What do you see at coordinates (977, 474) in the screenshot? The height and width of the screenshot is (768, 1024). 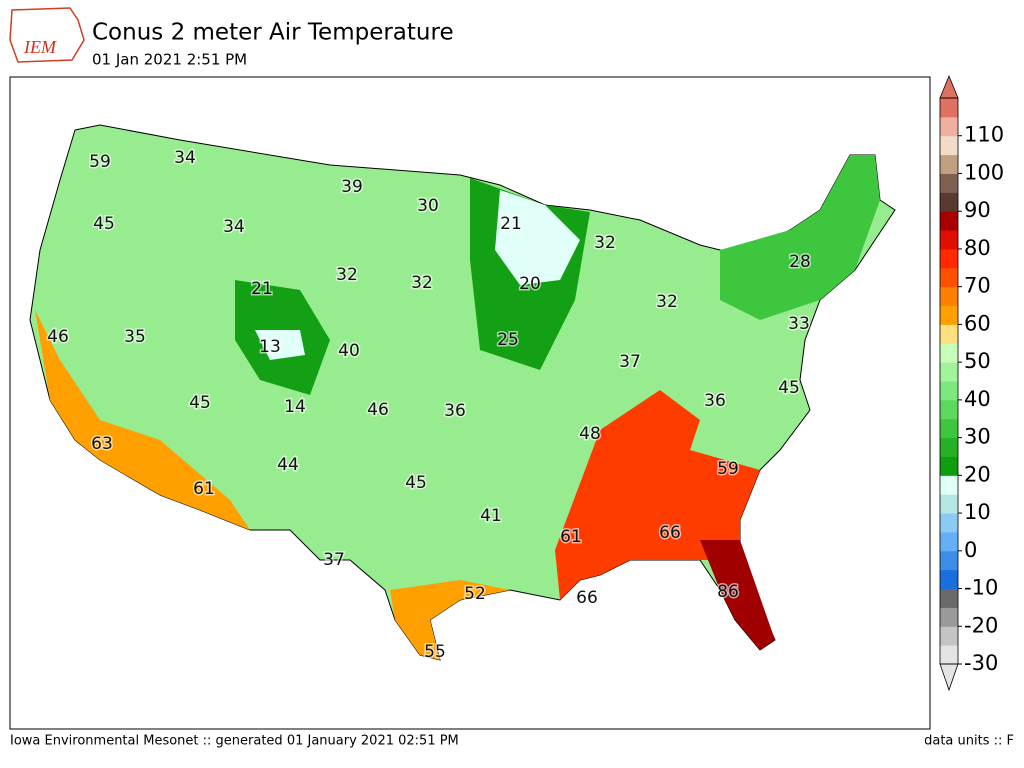 I see `colorbar-tick-label: 20` at bounding box center [977, 474].